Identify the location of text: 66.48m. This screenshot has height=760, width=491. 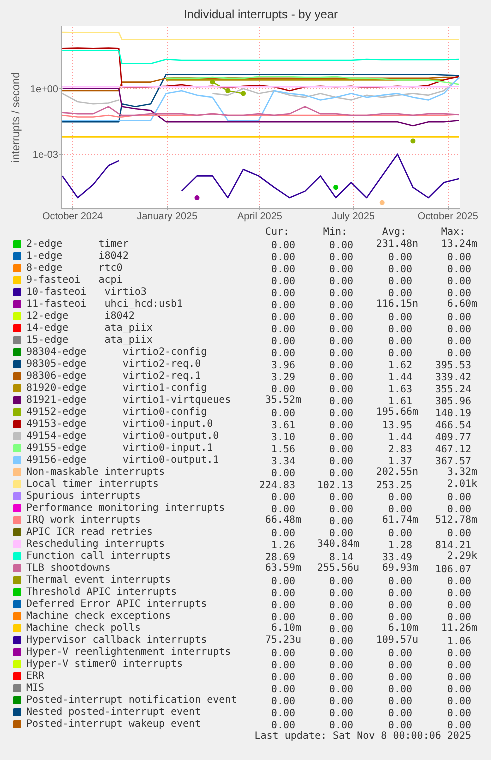
(283, 520).